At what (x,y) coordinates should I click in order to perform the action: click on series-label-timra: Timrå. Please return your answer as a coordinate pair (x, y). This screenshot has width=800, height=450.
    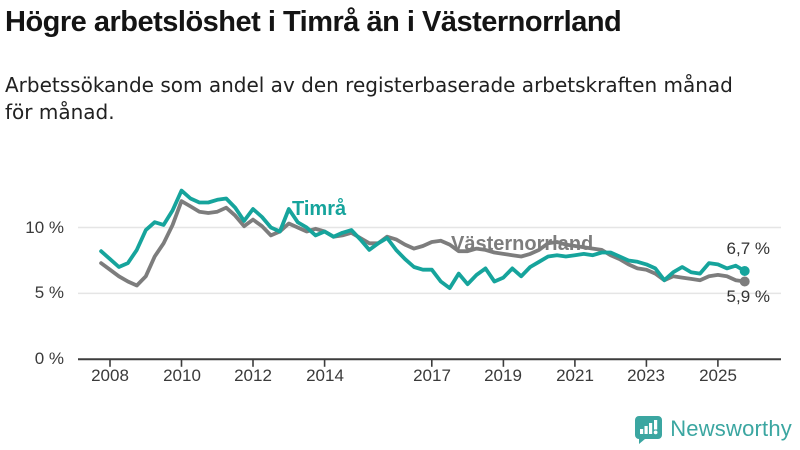
    Looking at the image, I should click on (319, 209).